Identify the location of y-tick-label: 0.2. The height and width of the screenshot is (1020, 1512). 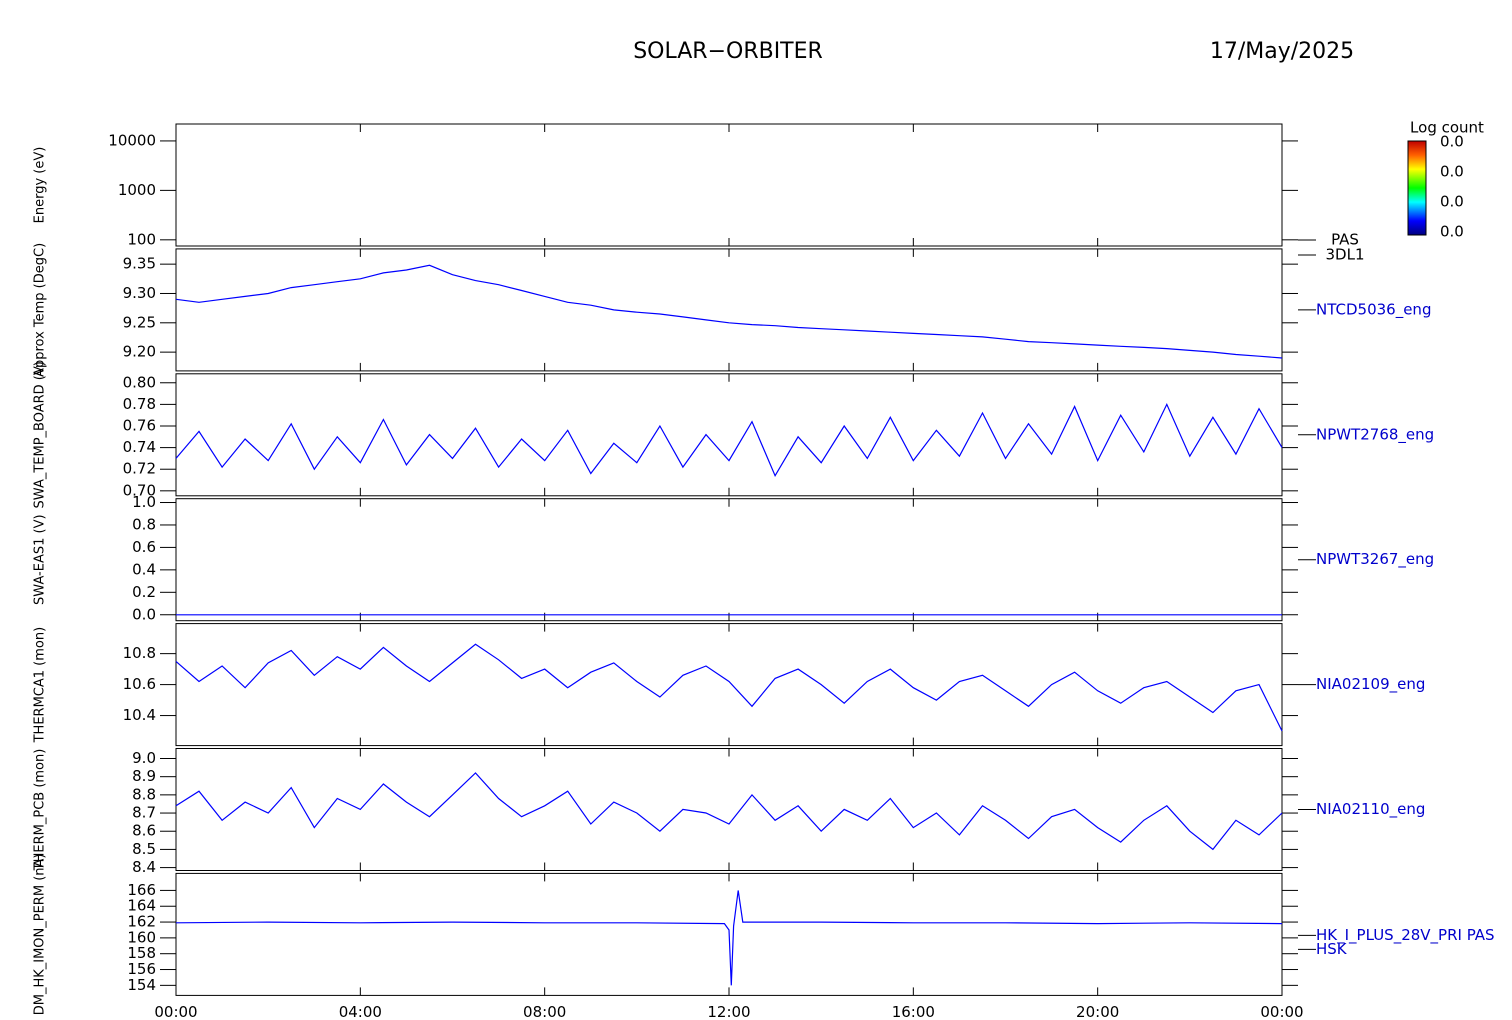
(144, 592).